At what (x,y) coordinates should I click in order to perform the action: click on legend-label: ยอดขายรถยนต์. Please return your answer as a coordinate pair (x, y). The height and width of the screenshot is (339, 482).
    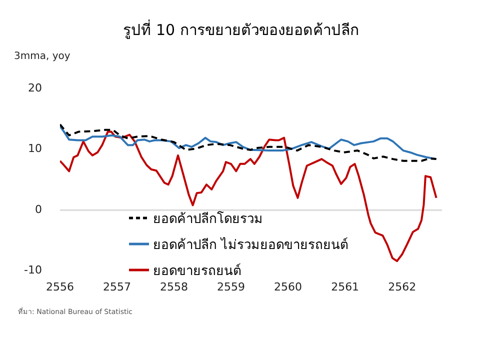
    Looking at the image, I should click on (197, 271).